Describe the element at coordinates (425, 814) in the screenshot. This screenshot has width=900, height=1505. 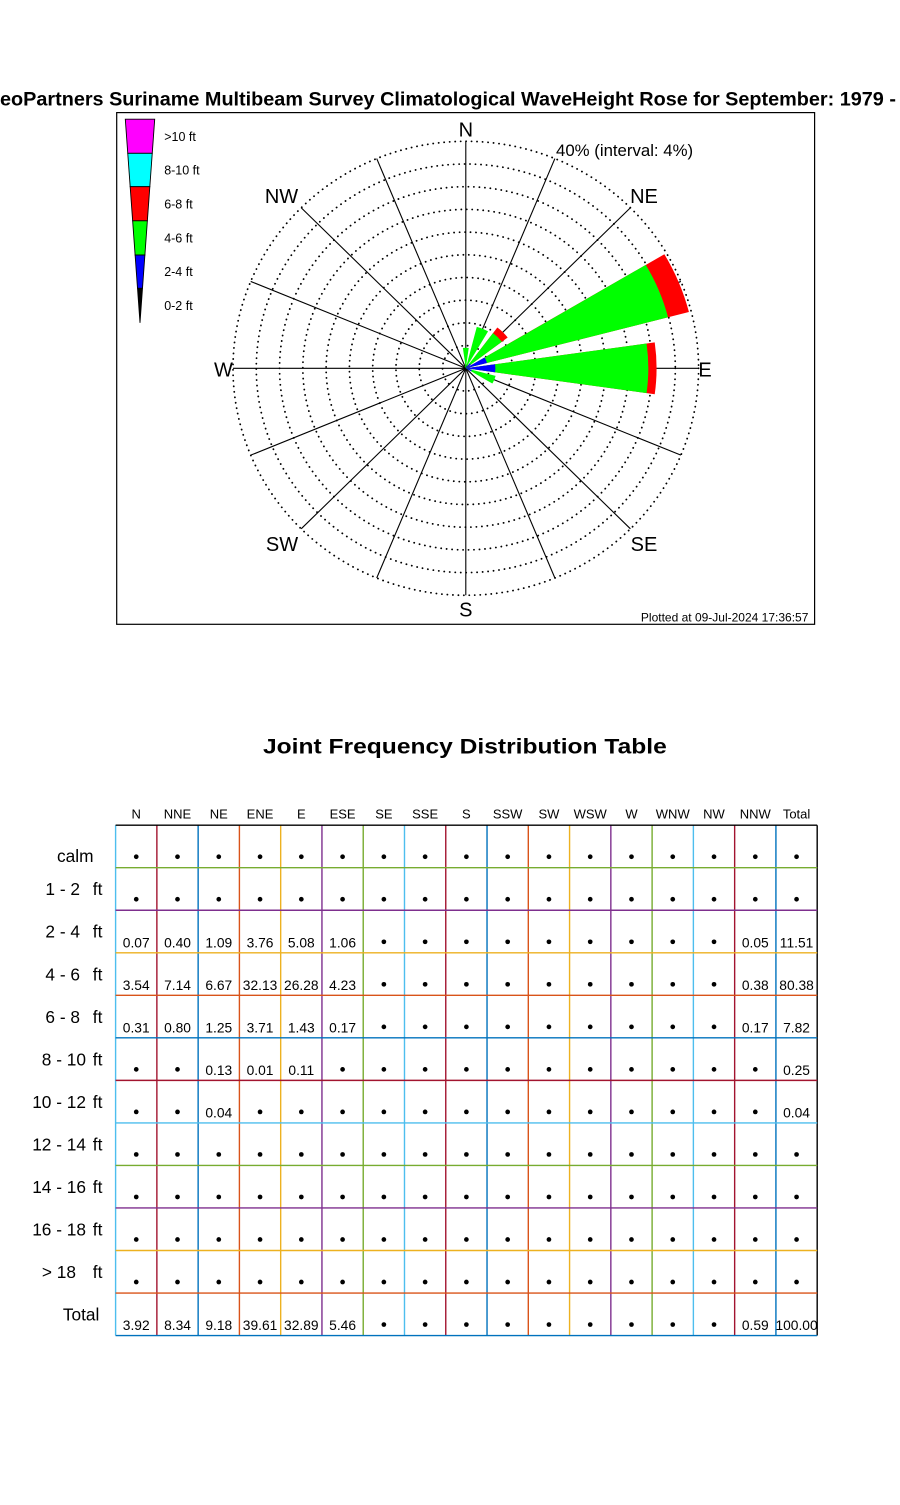
I see `svg-text: SSE` at that location.